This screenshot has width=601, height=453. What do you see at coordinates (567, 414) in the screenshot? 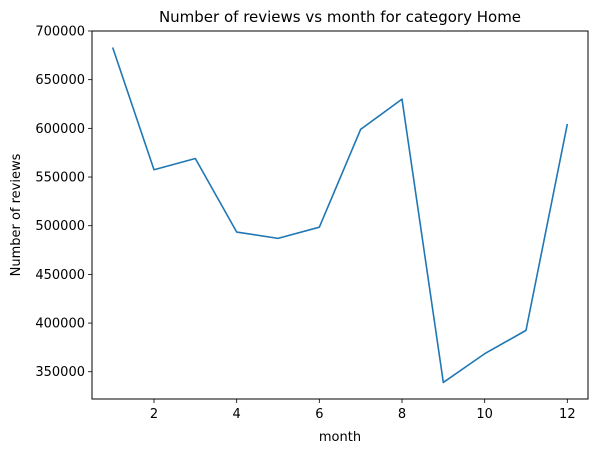
I see `x-tick-label: 12` at bounding box center [567, 414].